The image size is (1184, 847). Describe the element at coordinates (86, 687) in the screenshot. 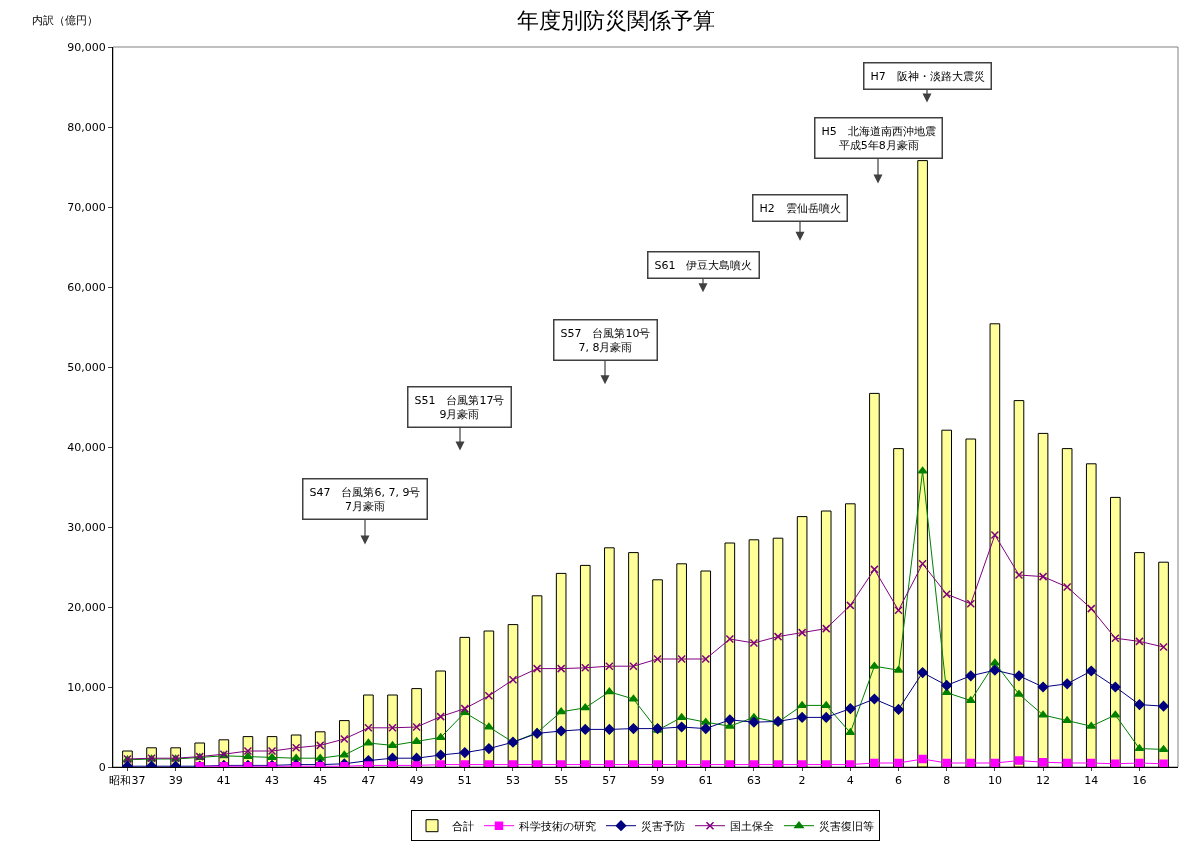

I see `y-tick-label: 10,000` at that location.